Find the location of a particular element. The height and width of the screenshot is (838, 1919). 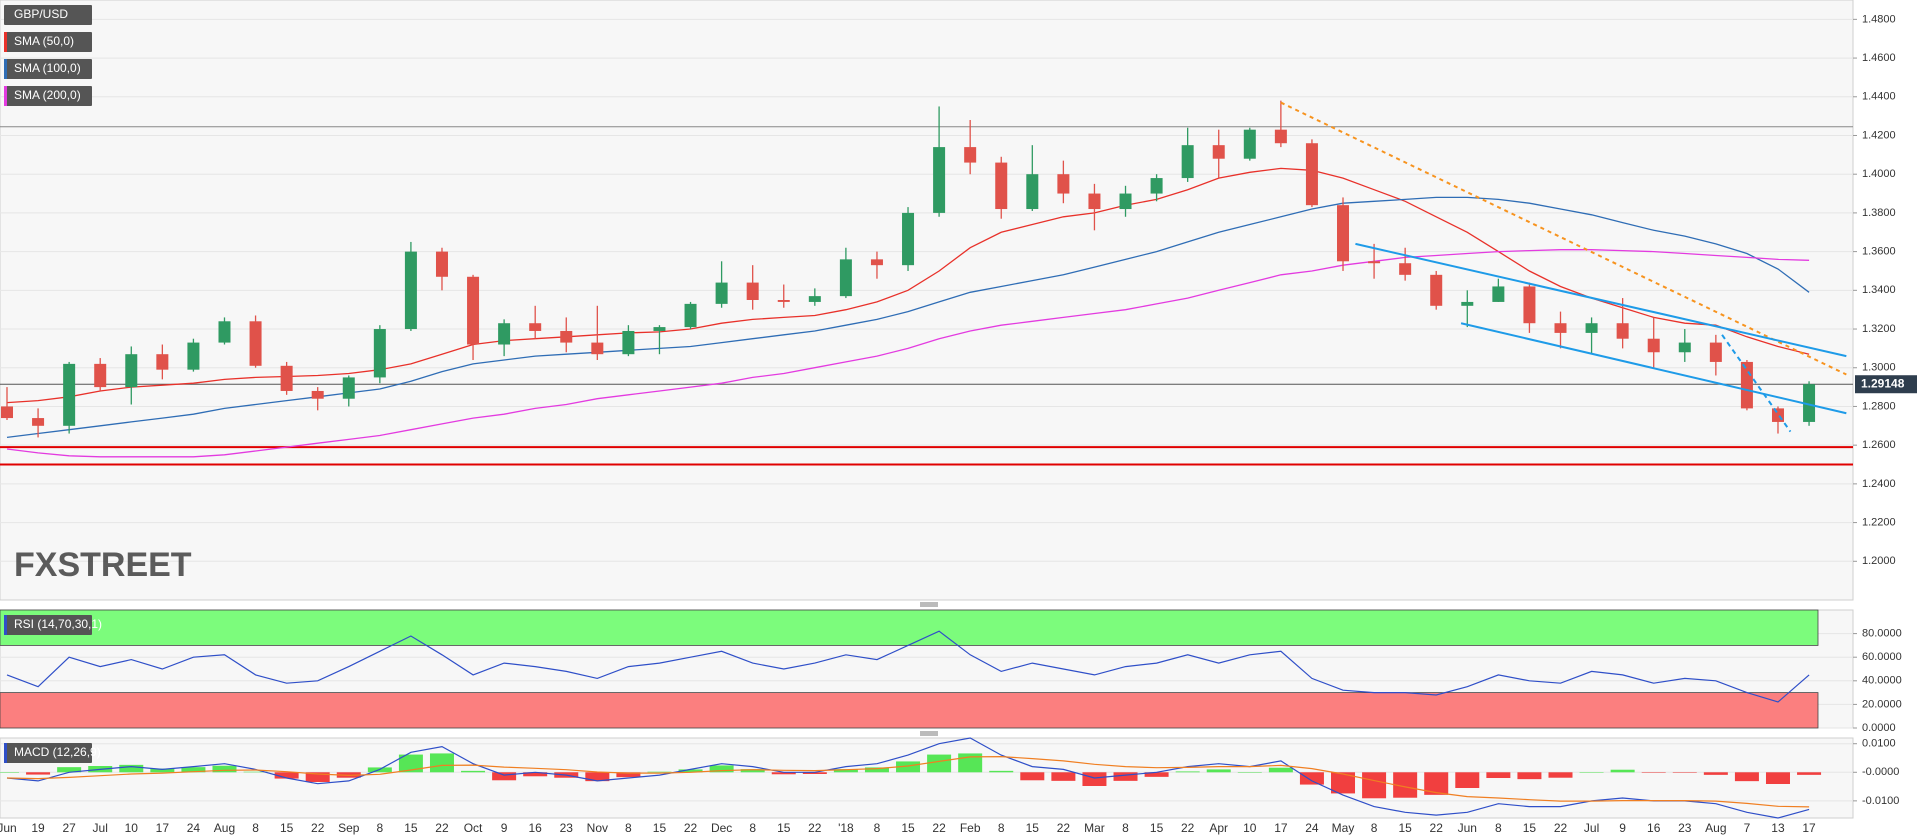

last-price-label: 1.29148 is located at coordinates (1883, 383).